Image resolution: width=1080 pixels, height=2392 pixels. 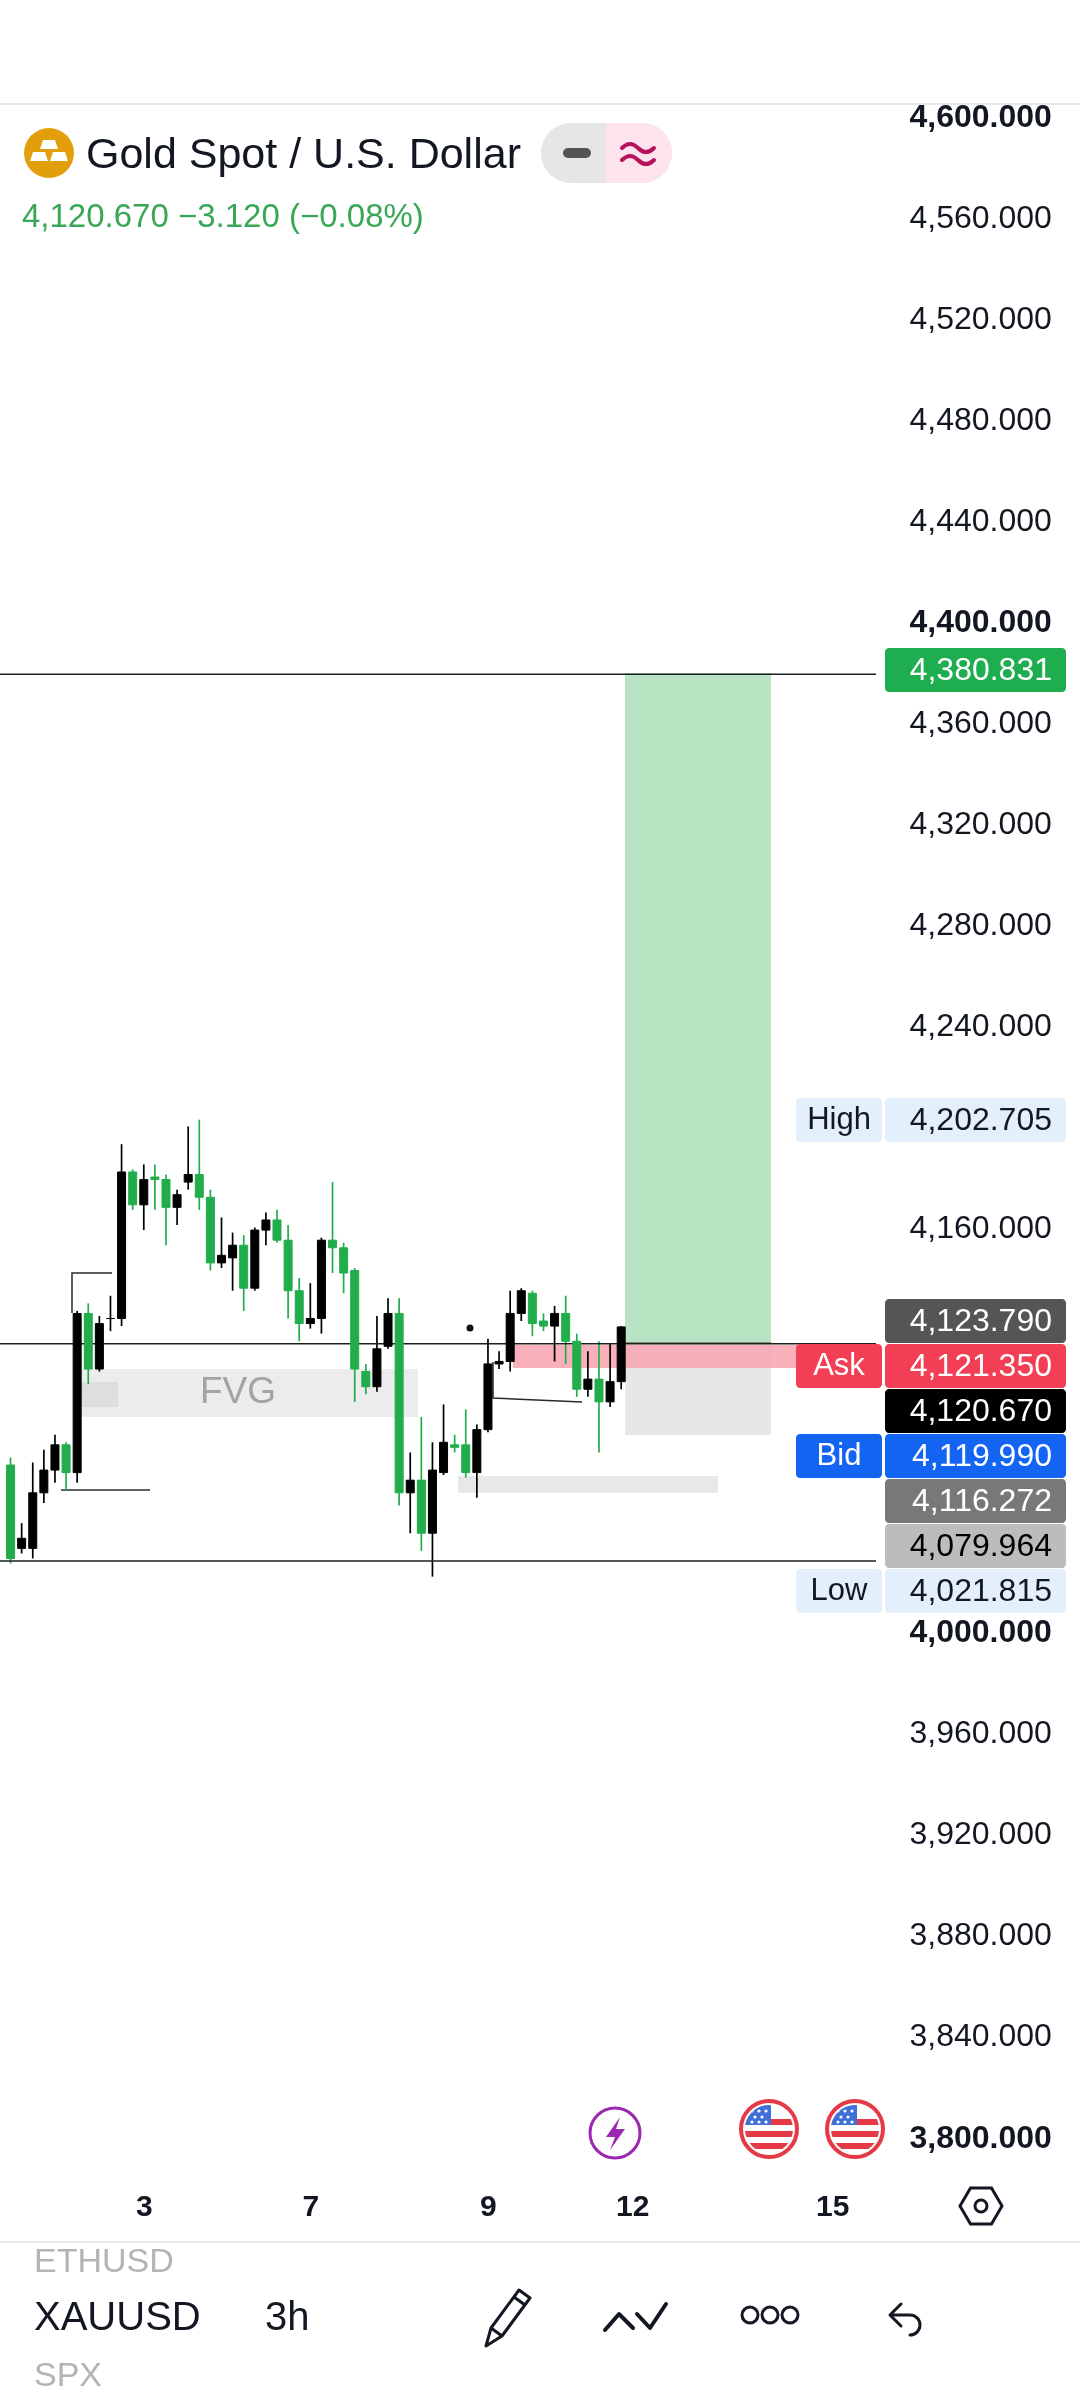 What do you see at coordinates (980, 620) in the screenshot?
I see `y-tick-label: 4,400.000` at bounding box center [980, 620].